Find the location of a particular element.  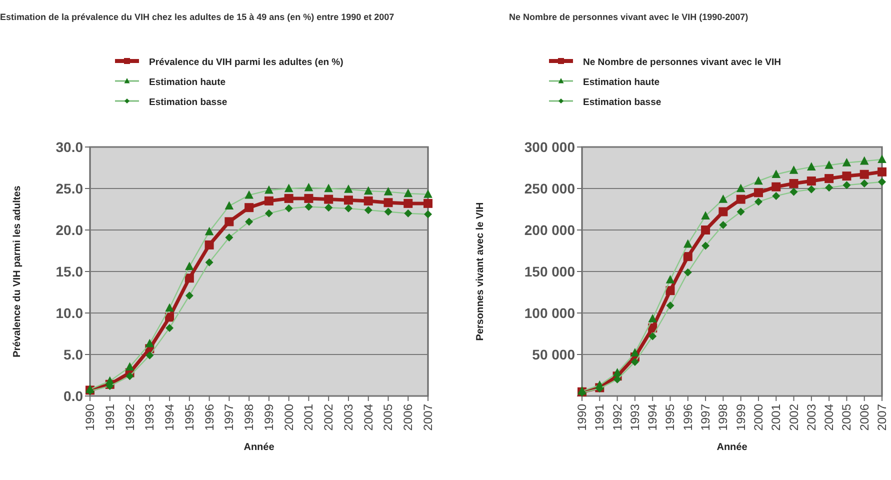

y-axis-title: Personnes vivant avec le VIH is located at coordinates (480, 271).